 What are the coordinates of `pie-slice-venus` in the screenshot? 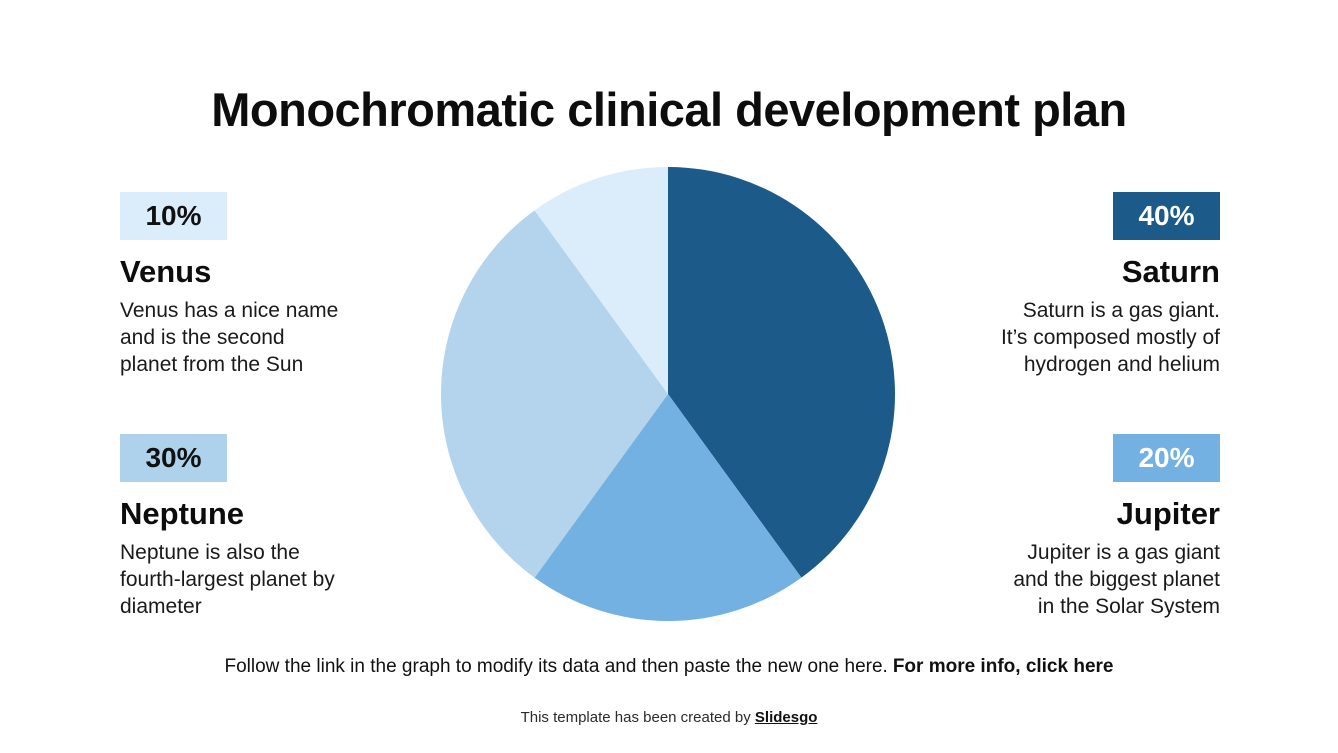 It's located at (601, 280).